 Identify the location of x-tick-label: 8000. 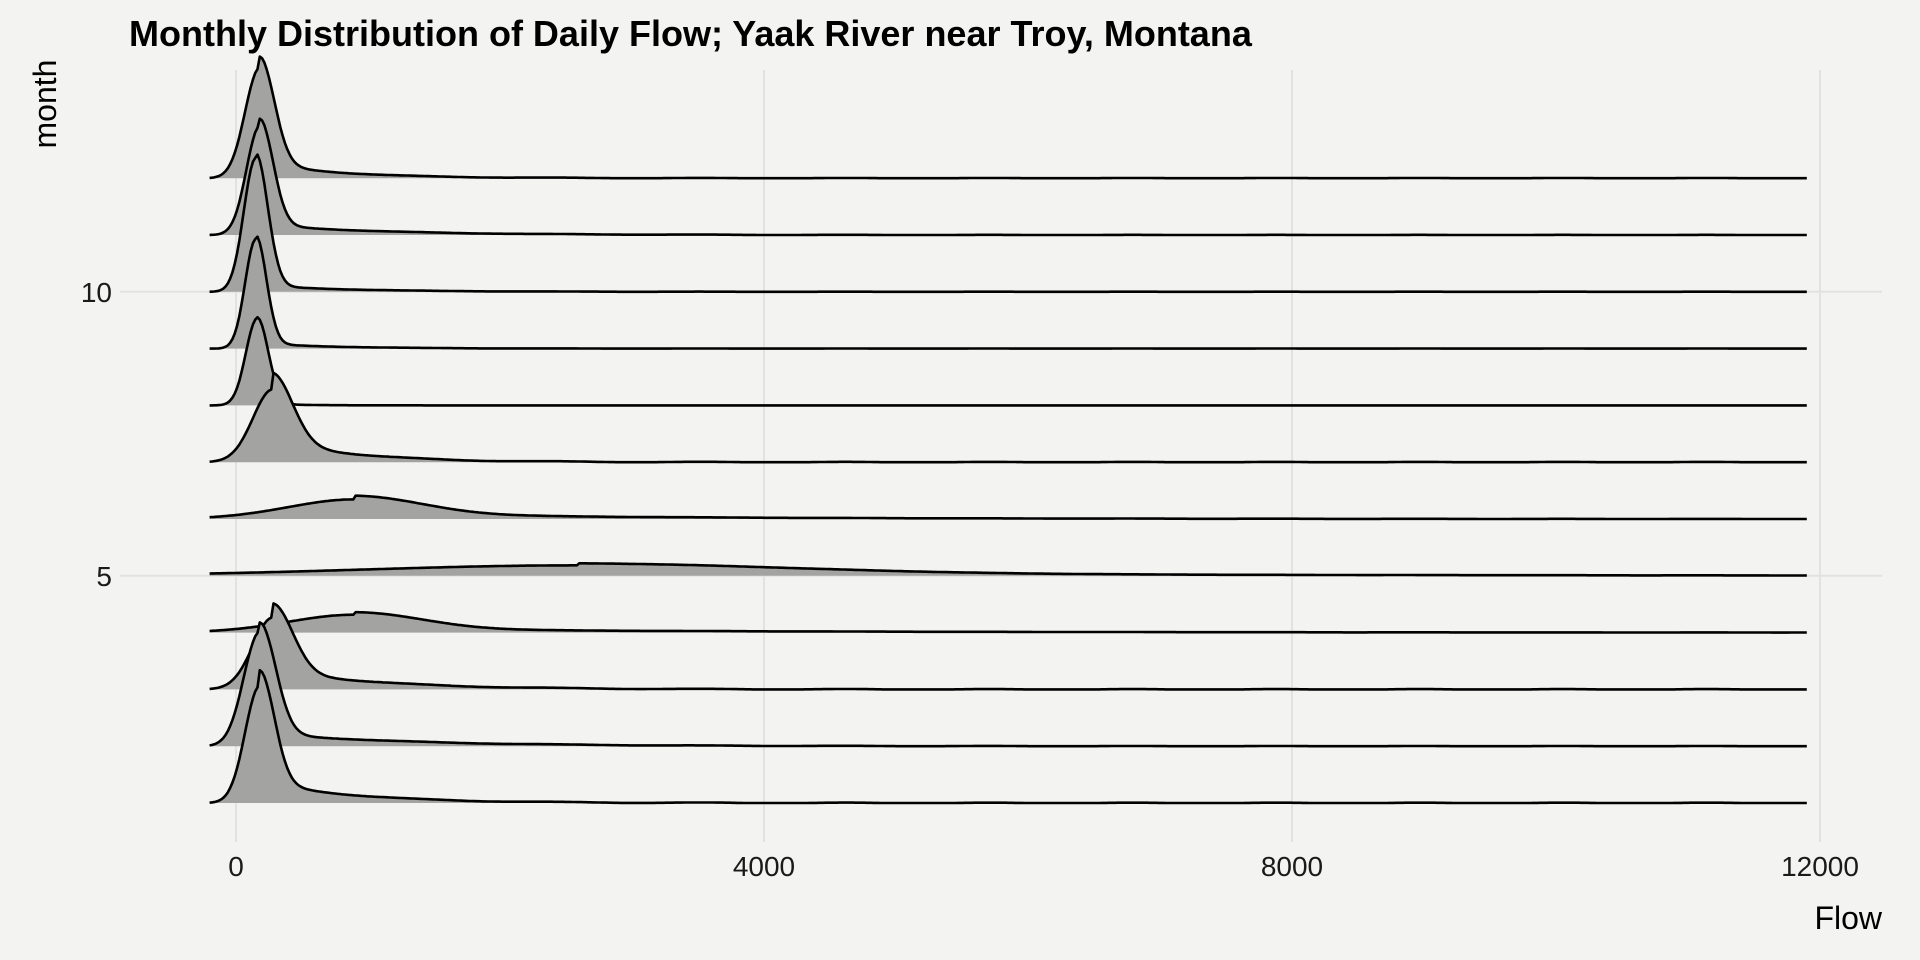
(1292, 866).